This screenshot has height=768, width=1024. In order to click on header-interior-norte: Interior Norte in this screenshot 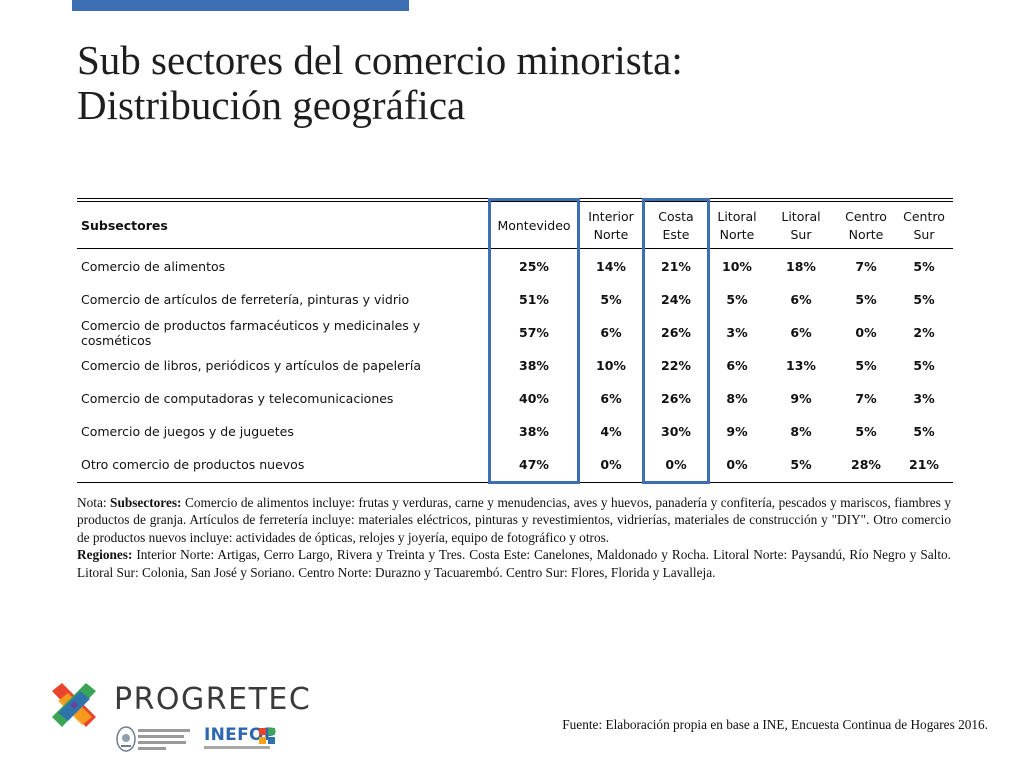, I will do `click(611, 226)`.